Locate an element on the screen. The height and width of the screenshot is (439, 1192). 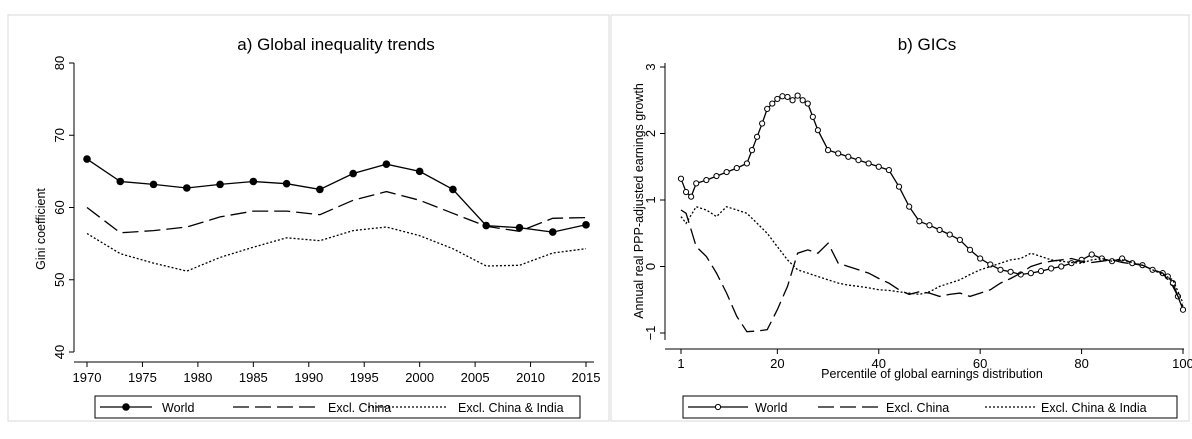
panel-a-x-tick-label: 1980 is located at coordinates (197, 377).